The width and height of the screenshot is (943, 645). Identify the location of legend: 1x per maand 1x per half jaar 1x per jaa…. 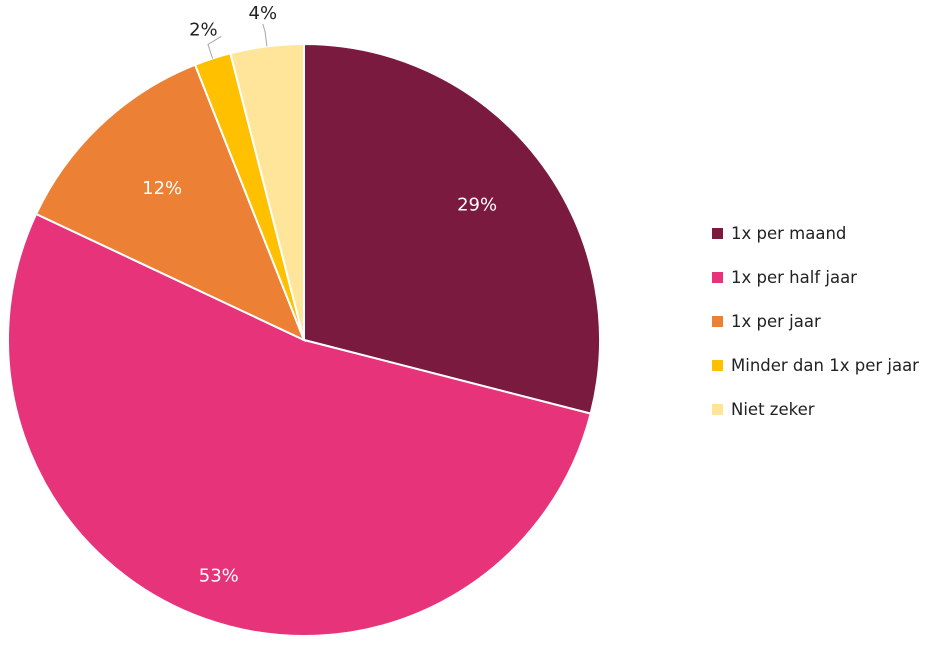
(815, 332).